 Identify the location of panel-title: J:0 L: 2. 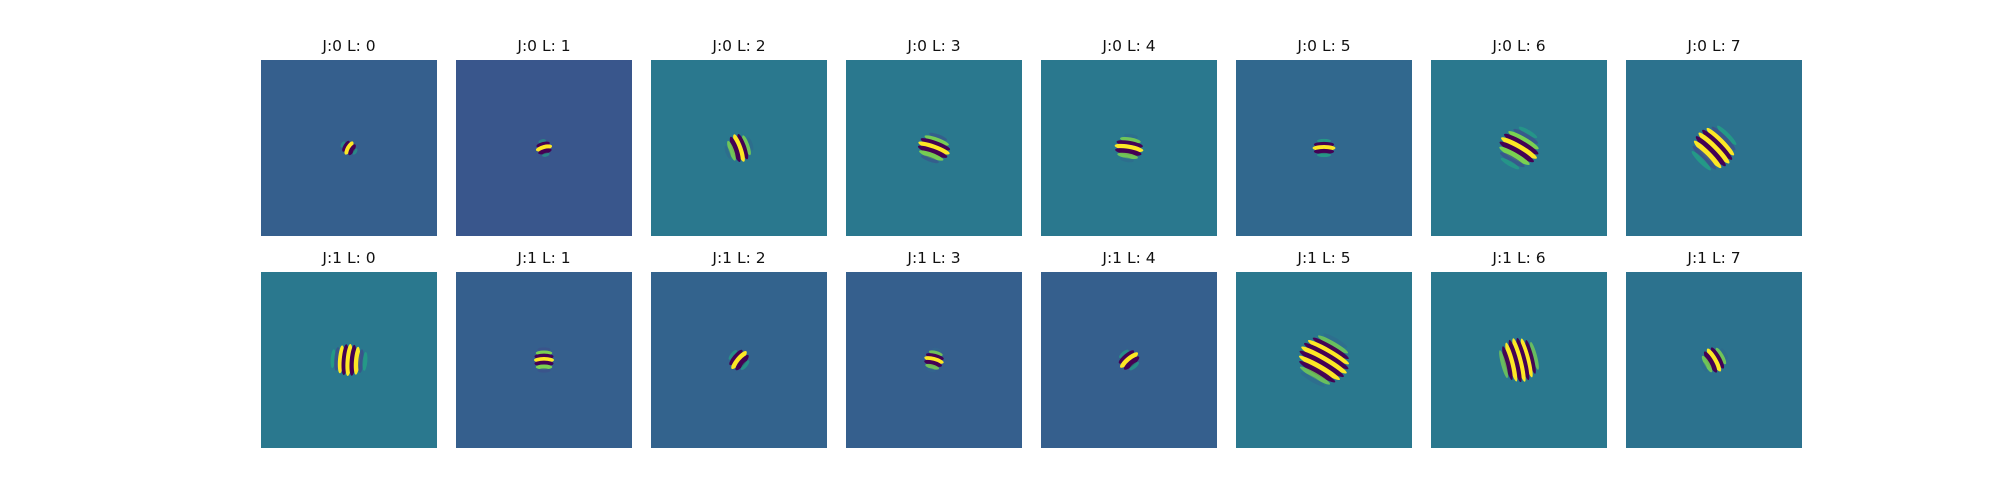
(739, 46).